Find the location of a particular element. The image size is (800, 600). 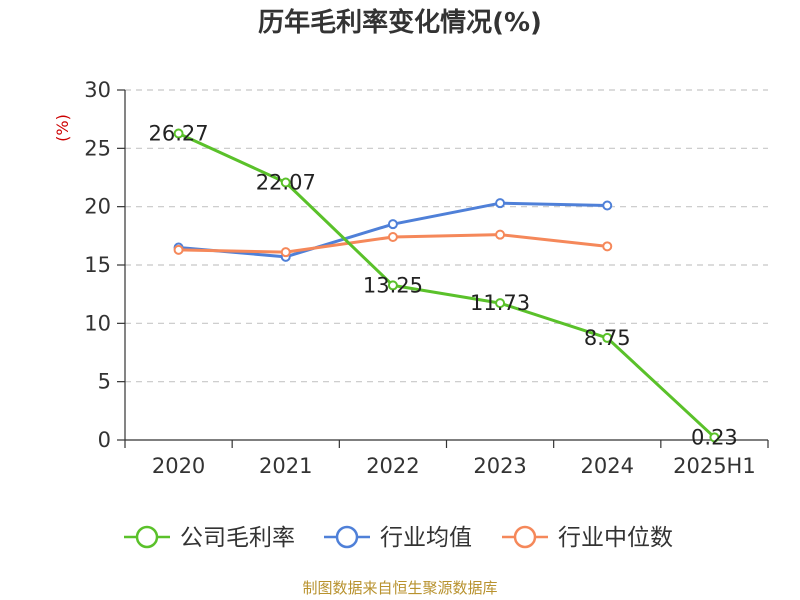

y-axis-unit-label: (%) is located at coordinates (62, 128).